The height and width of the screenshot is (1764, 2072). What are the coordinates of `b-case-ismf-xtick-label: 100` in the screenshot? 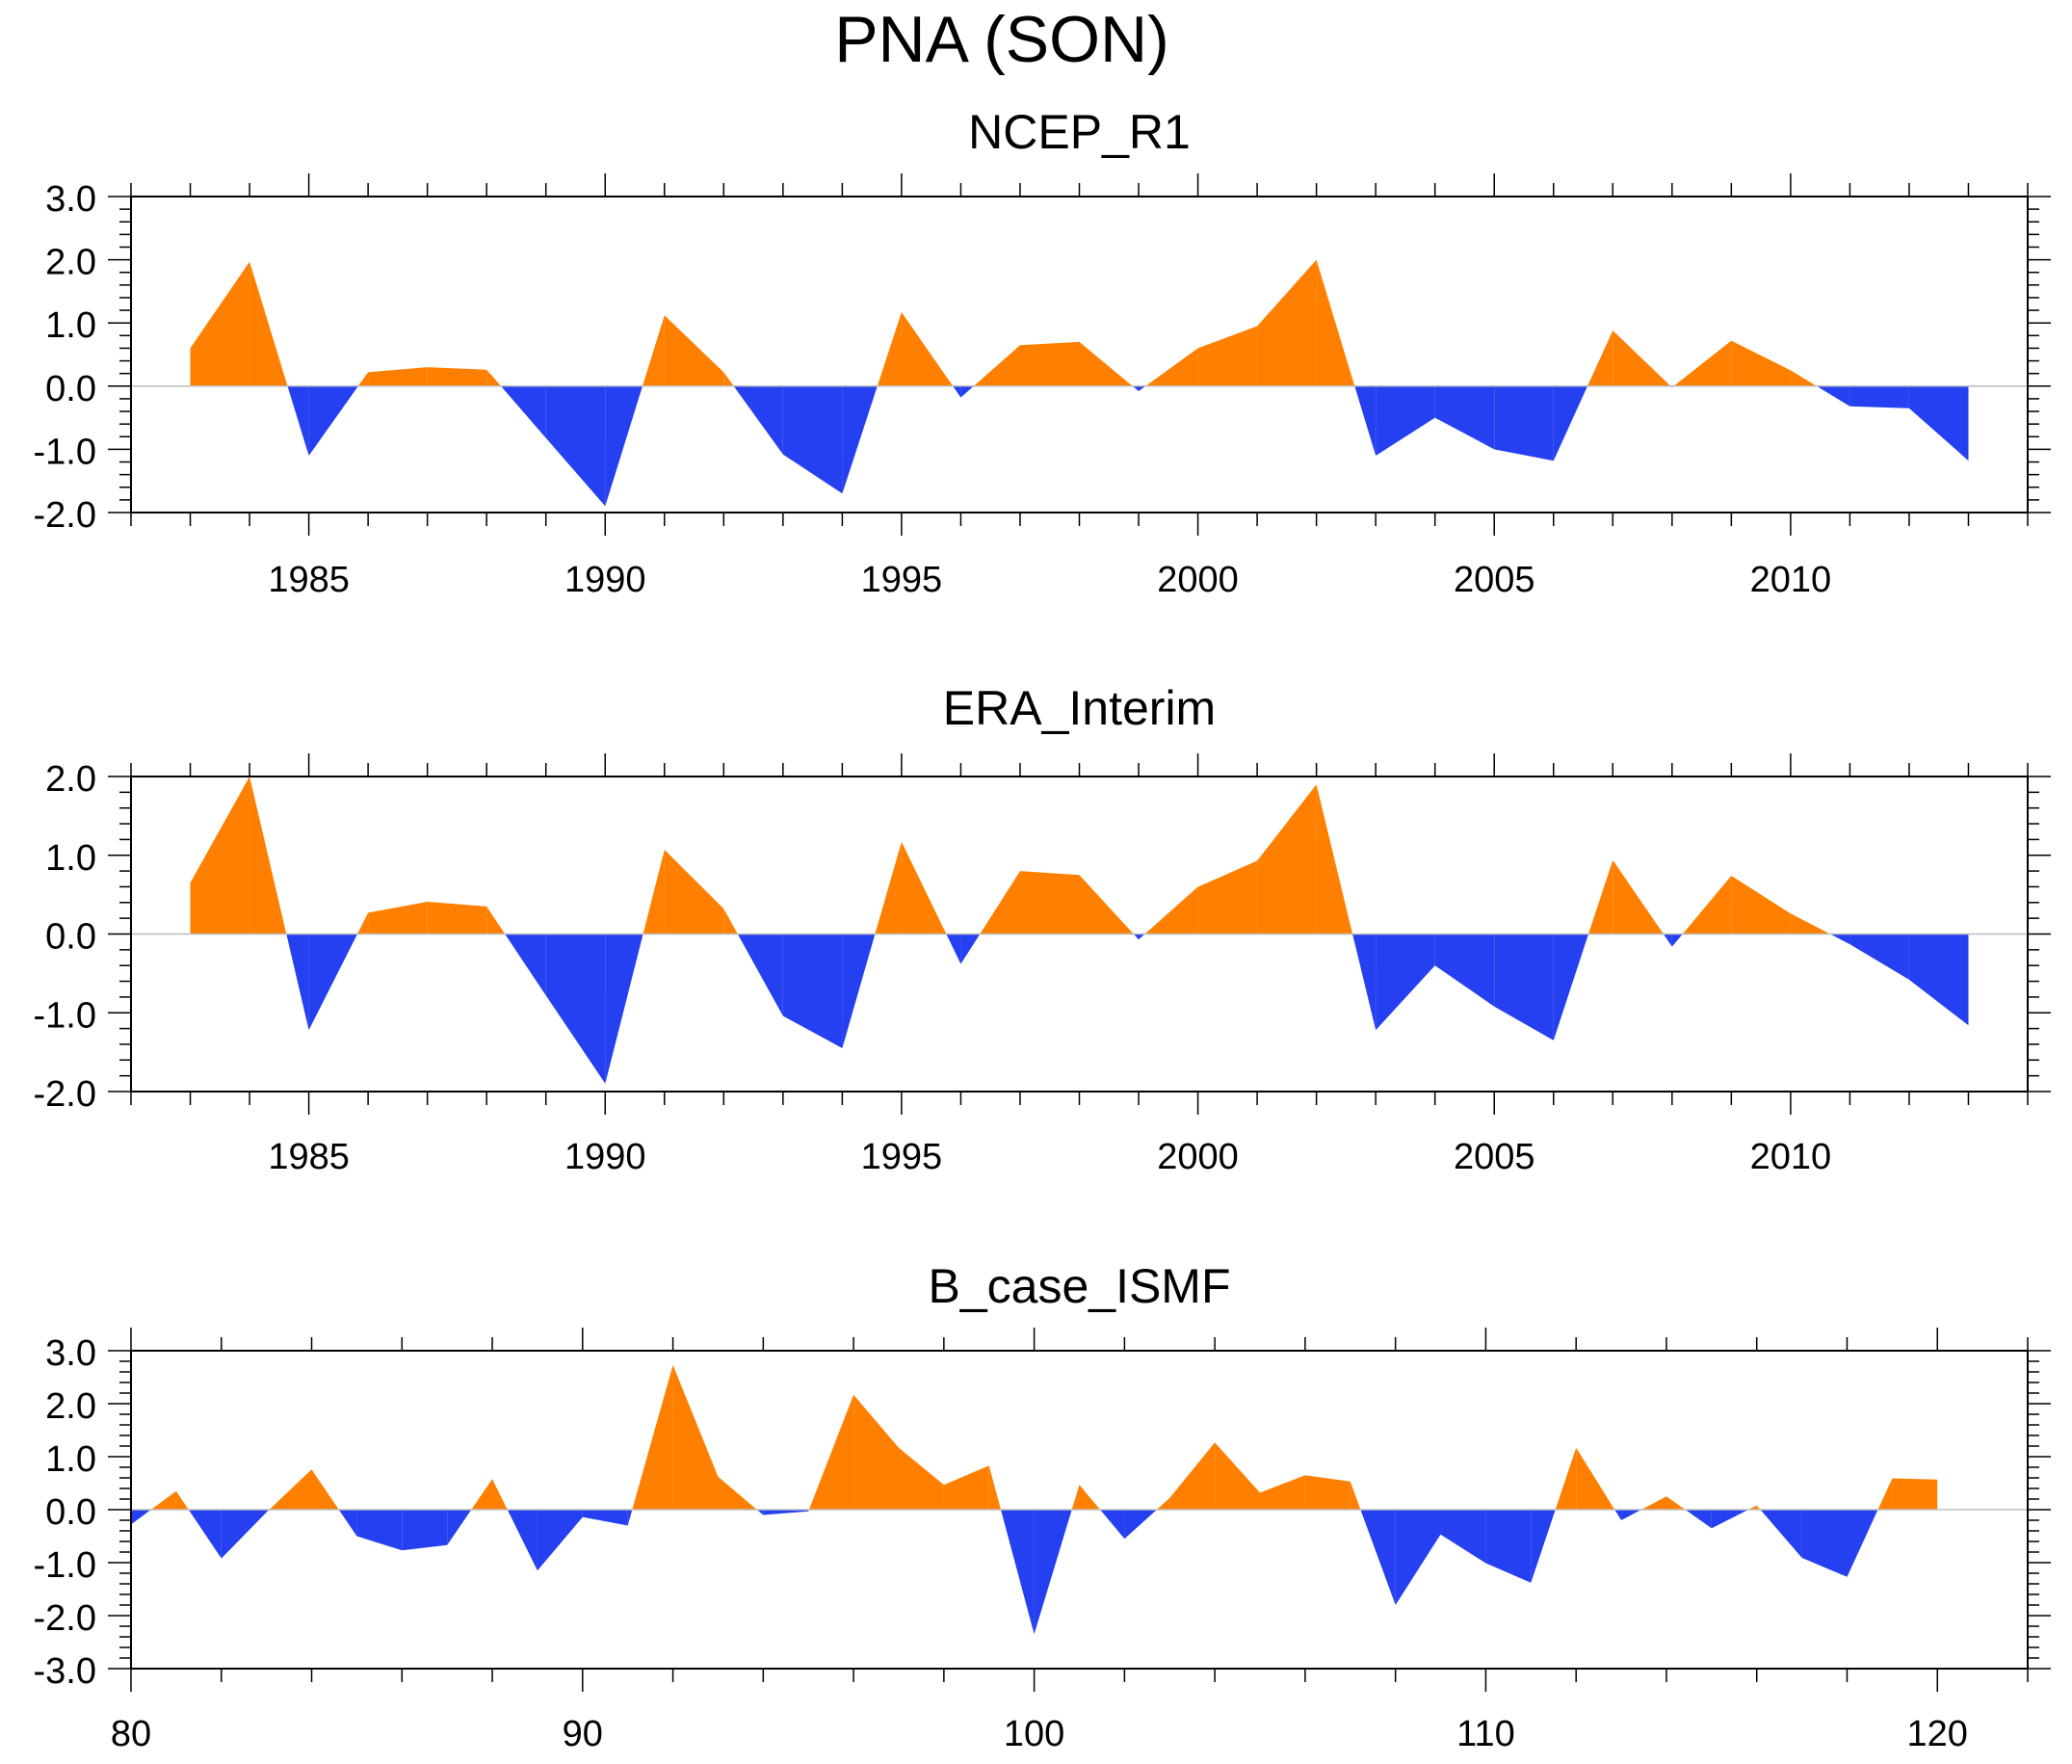 It's located at (1034, 1734).